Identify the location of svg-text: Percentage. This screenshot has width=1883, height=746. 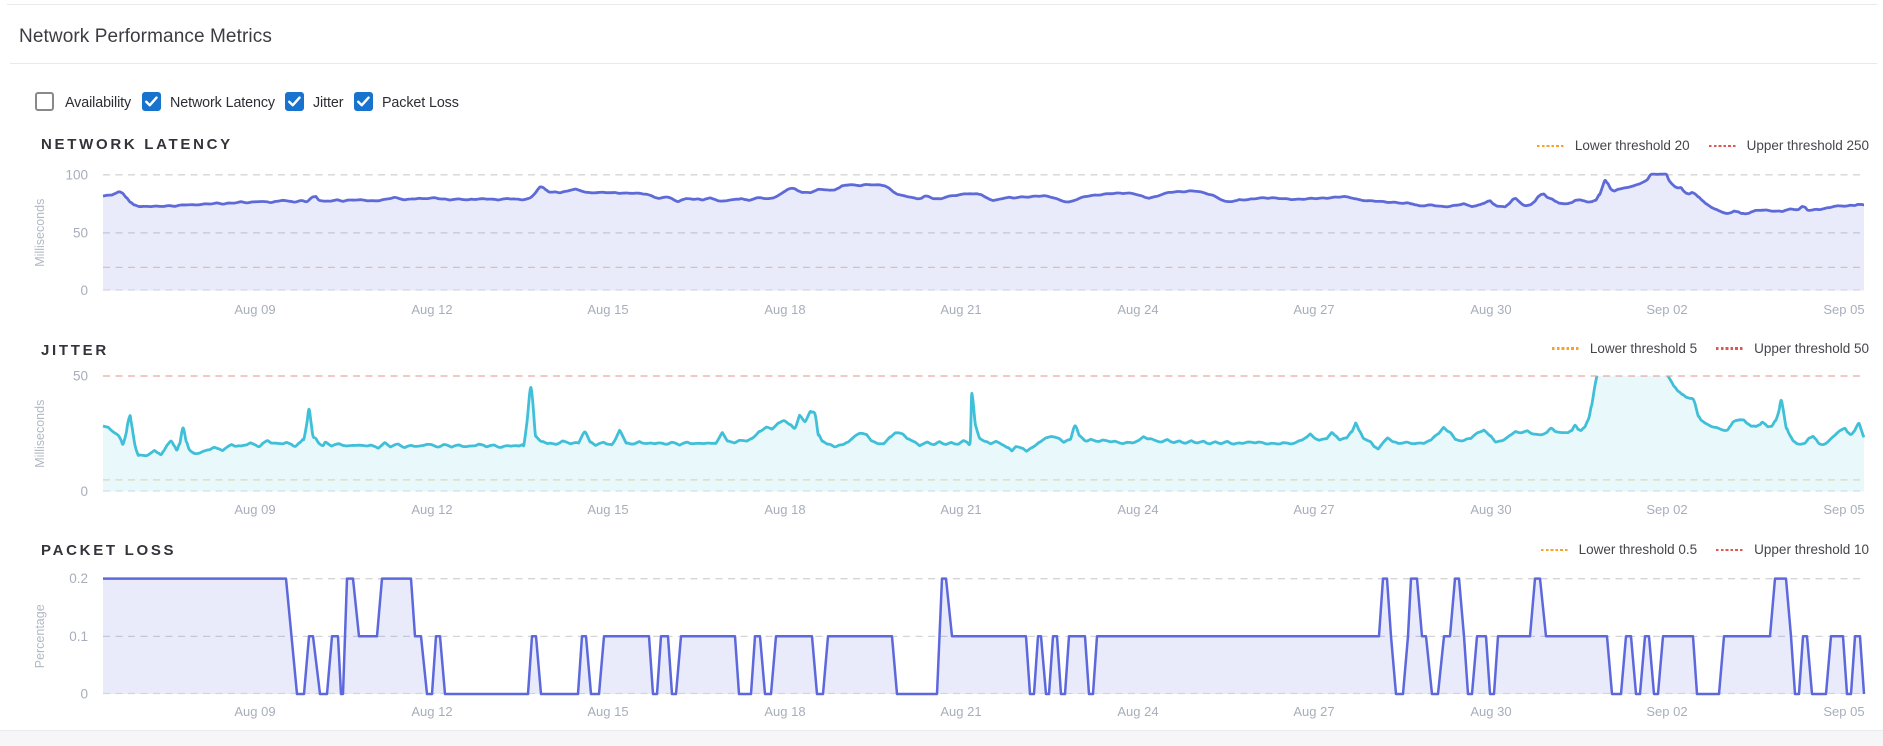
(40, 636).